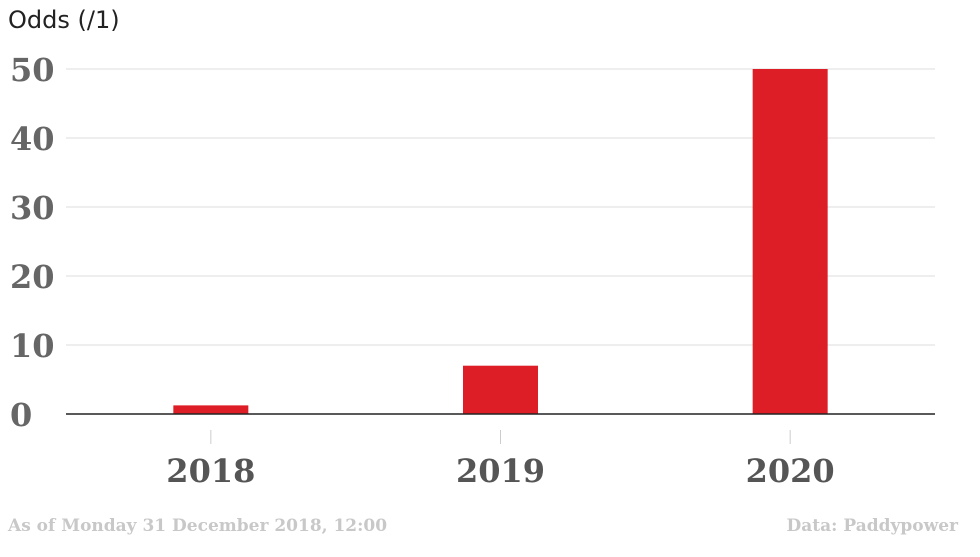 The width and height of the screenshot is (980, 557). Describe the element at coordinates (32, 277) in the screenshot. I see `y-tick-label: 20` at that location.